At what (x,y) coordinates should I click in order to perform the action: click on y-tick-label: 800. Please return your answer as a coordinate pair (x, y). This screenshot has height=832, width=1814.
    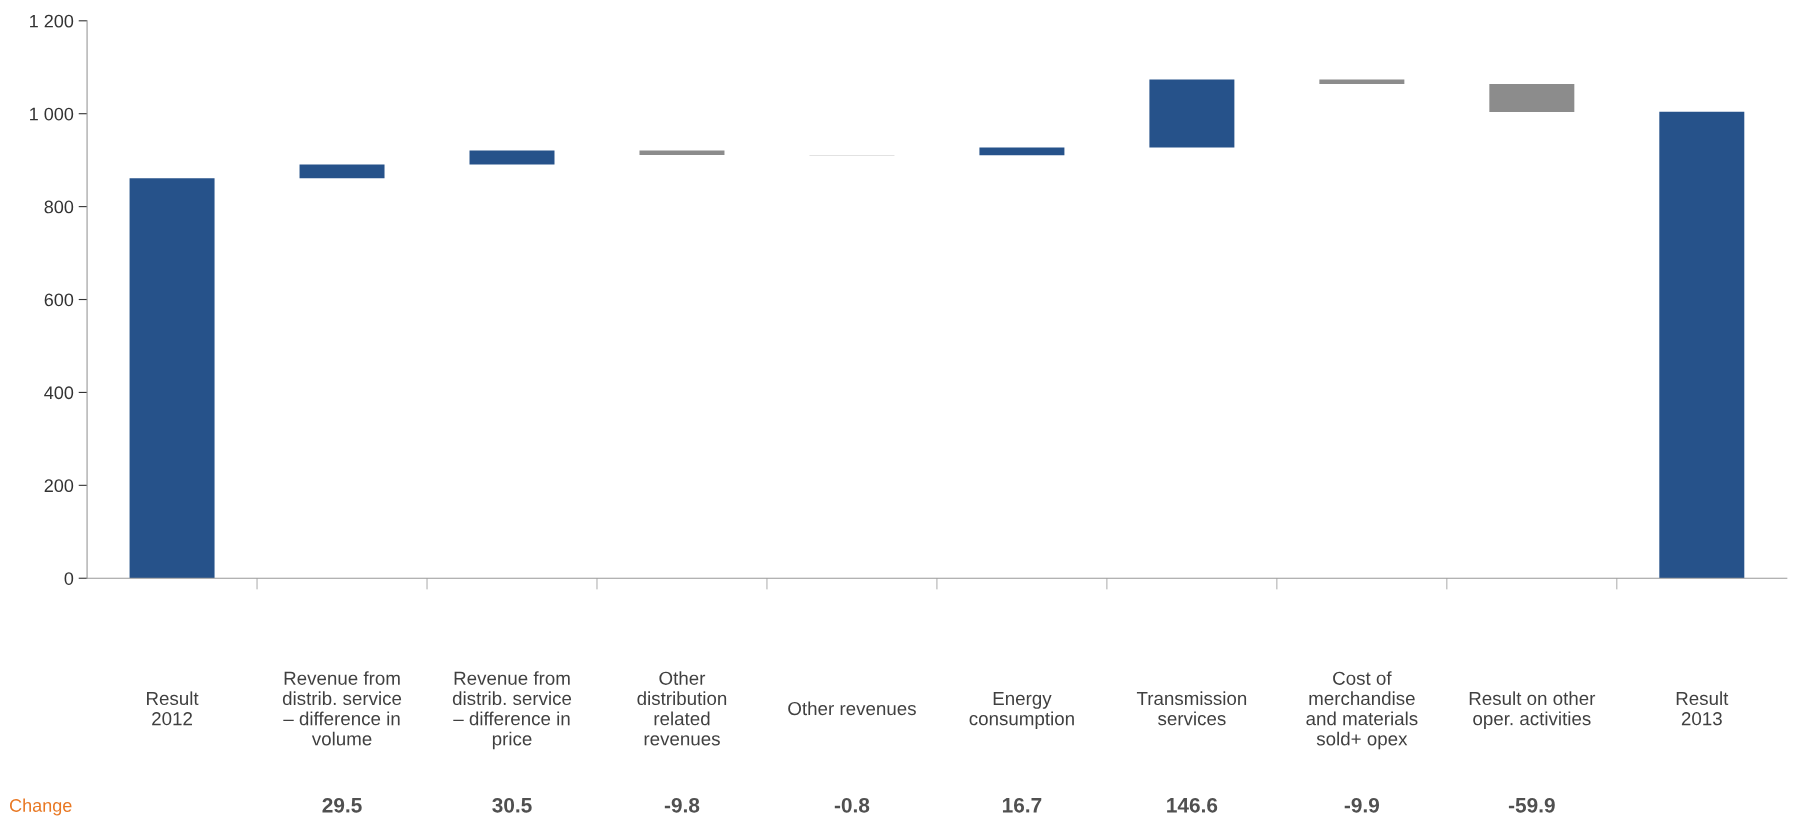
    Looking at the image, I should click on (59, 207).